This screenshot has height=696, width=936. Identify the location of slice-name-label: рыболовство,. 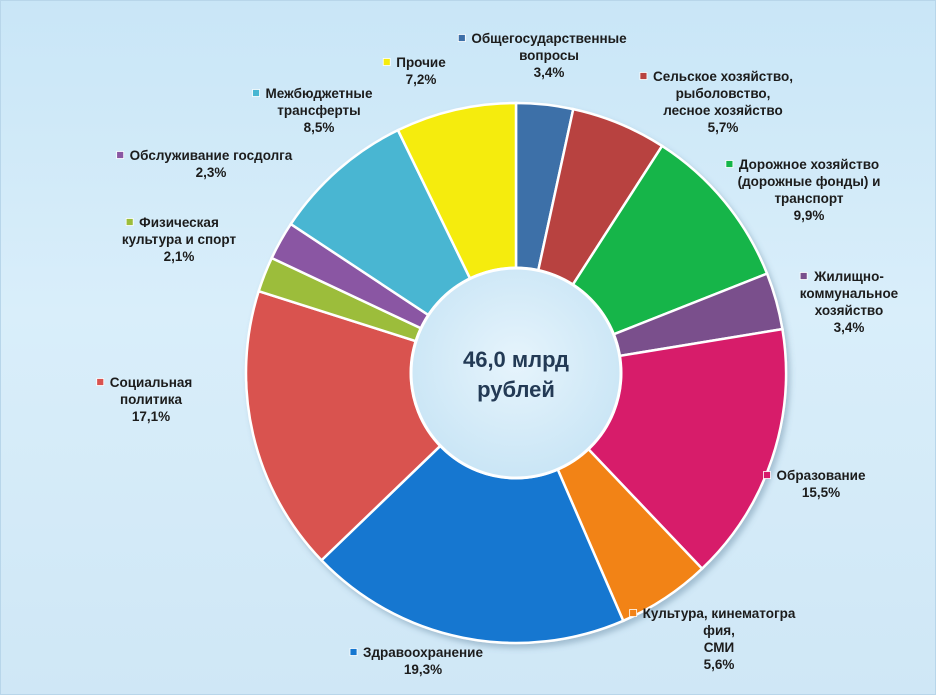
(723, 93).